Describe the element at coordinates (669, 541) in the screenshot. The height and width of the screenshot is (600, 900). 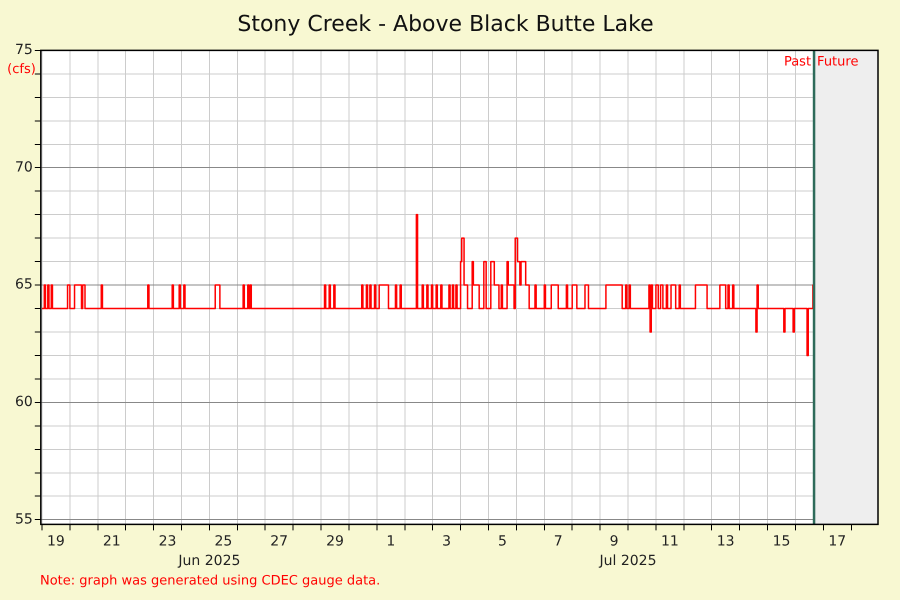
I see `x-tick-label: 11` at that location.